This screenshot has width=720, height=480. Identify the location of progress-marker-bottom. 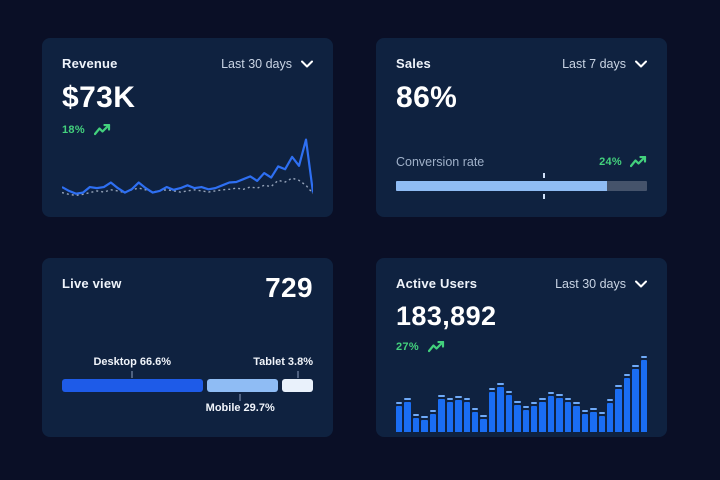
(544, 196).